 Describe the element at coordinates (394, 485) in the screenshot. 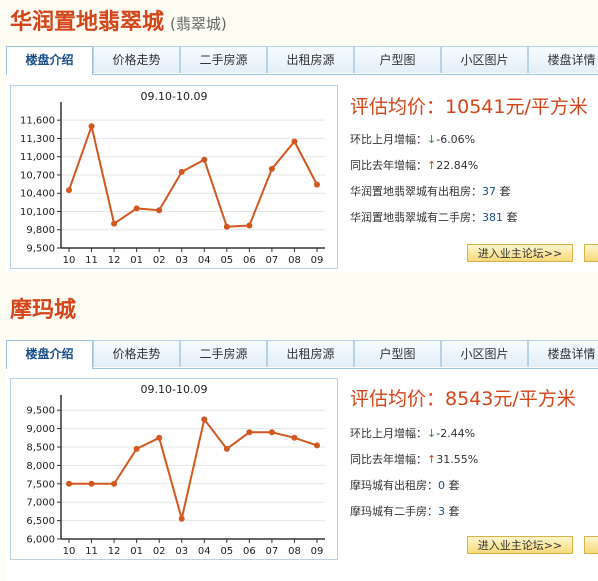

I see `rental-label: 摩玛城有出租房：` at that location.